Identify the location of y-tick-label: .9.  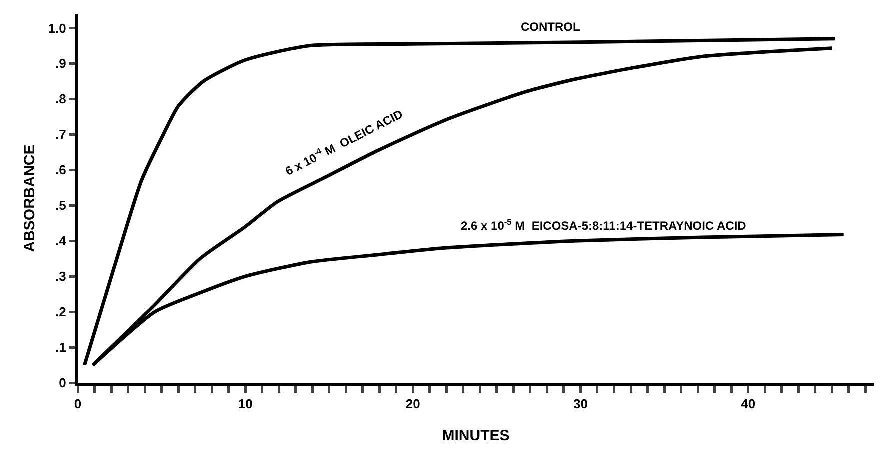
(61, 64).